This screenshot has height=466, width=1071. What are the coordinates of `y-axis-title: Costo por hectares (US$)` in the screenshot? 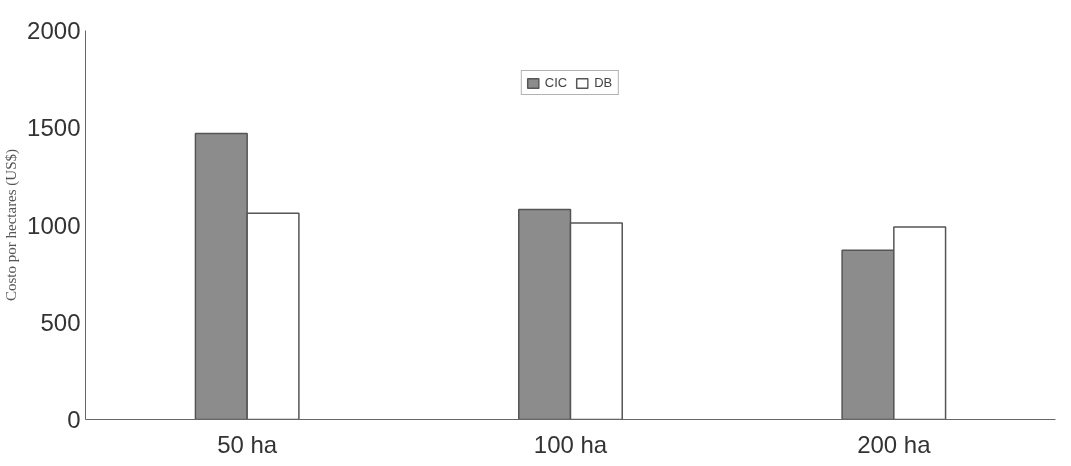 It's located at (12, 225).